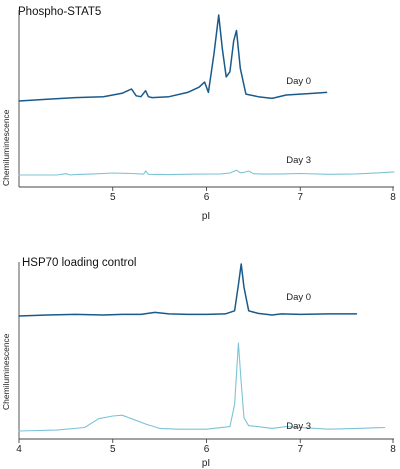 This screenshot has width=400, height=469. I want to click on x-tick-label: 4, so click(19, 449).